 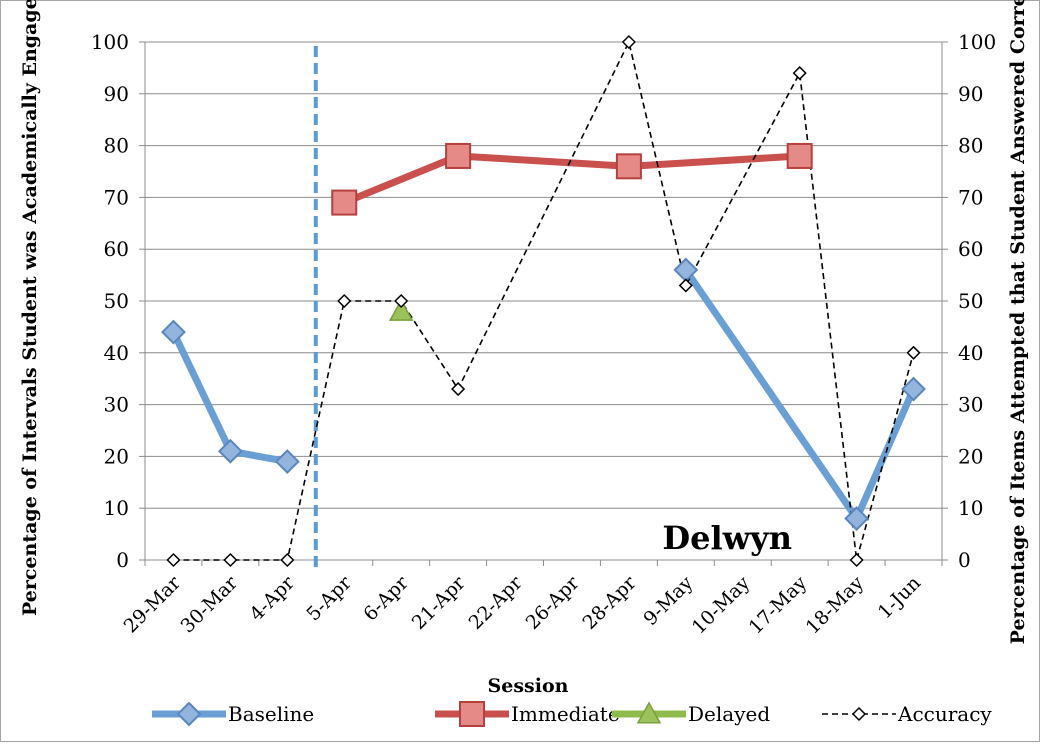 What do you see at coordinates (116, 456) in the screenshot?
I see `y-tick-label: 20` at bounding box center [116, 456].